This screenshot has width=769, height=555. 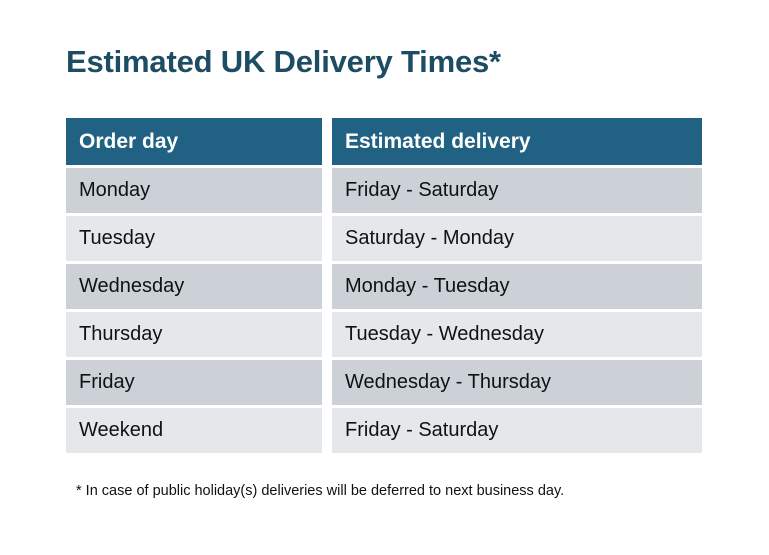 What do you see at coordinates (283, 61) in the screenshot?
I see `page-title: Estimated UK Delivery Times*` at bounding box center [283, 61].